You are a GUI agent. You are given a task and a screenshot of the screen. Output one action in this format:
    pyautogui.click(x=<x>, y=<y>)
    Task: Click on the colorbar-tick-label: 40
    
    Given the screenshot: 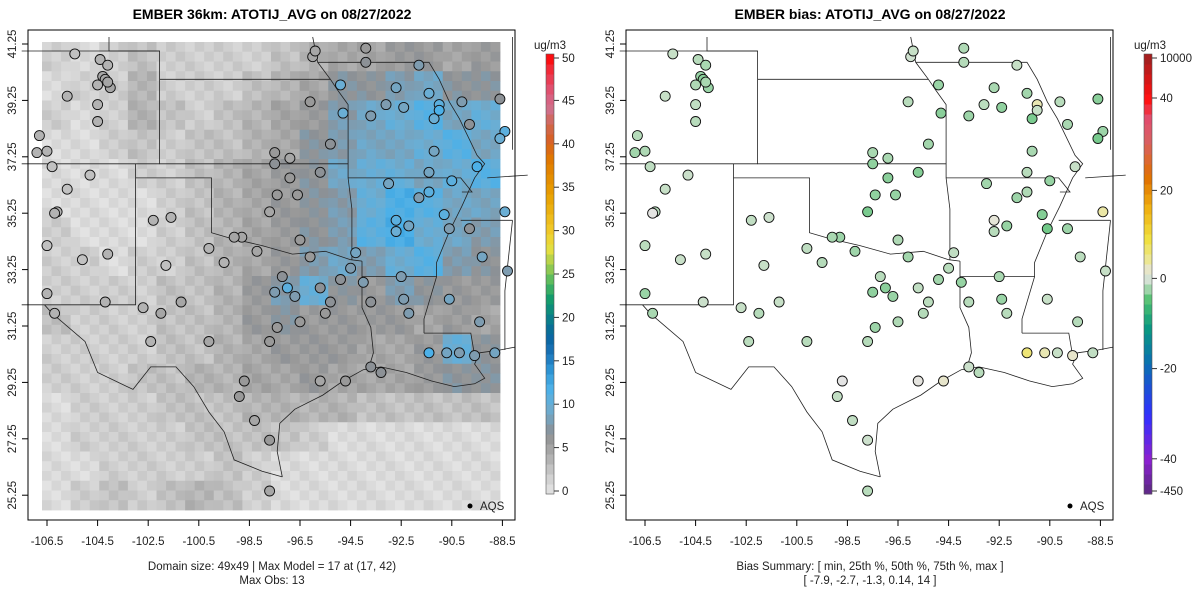 What is the action you would take?
    pyautogui.click(x=568, y=145)
    